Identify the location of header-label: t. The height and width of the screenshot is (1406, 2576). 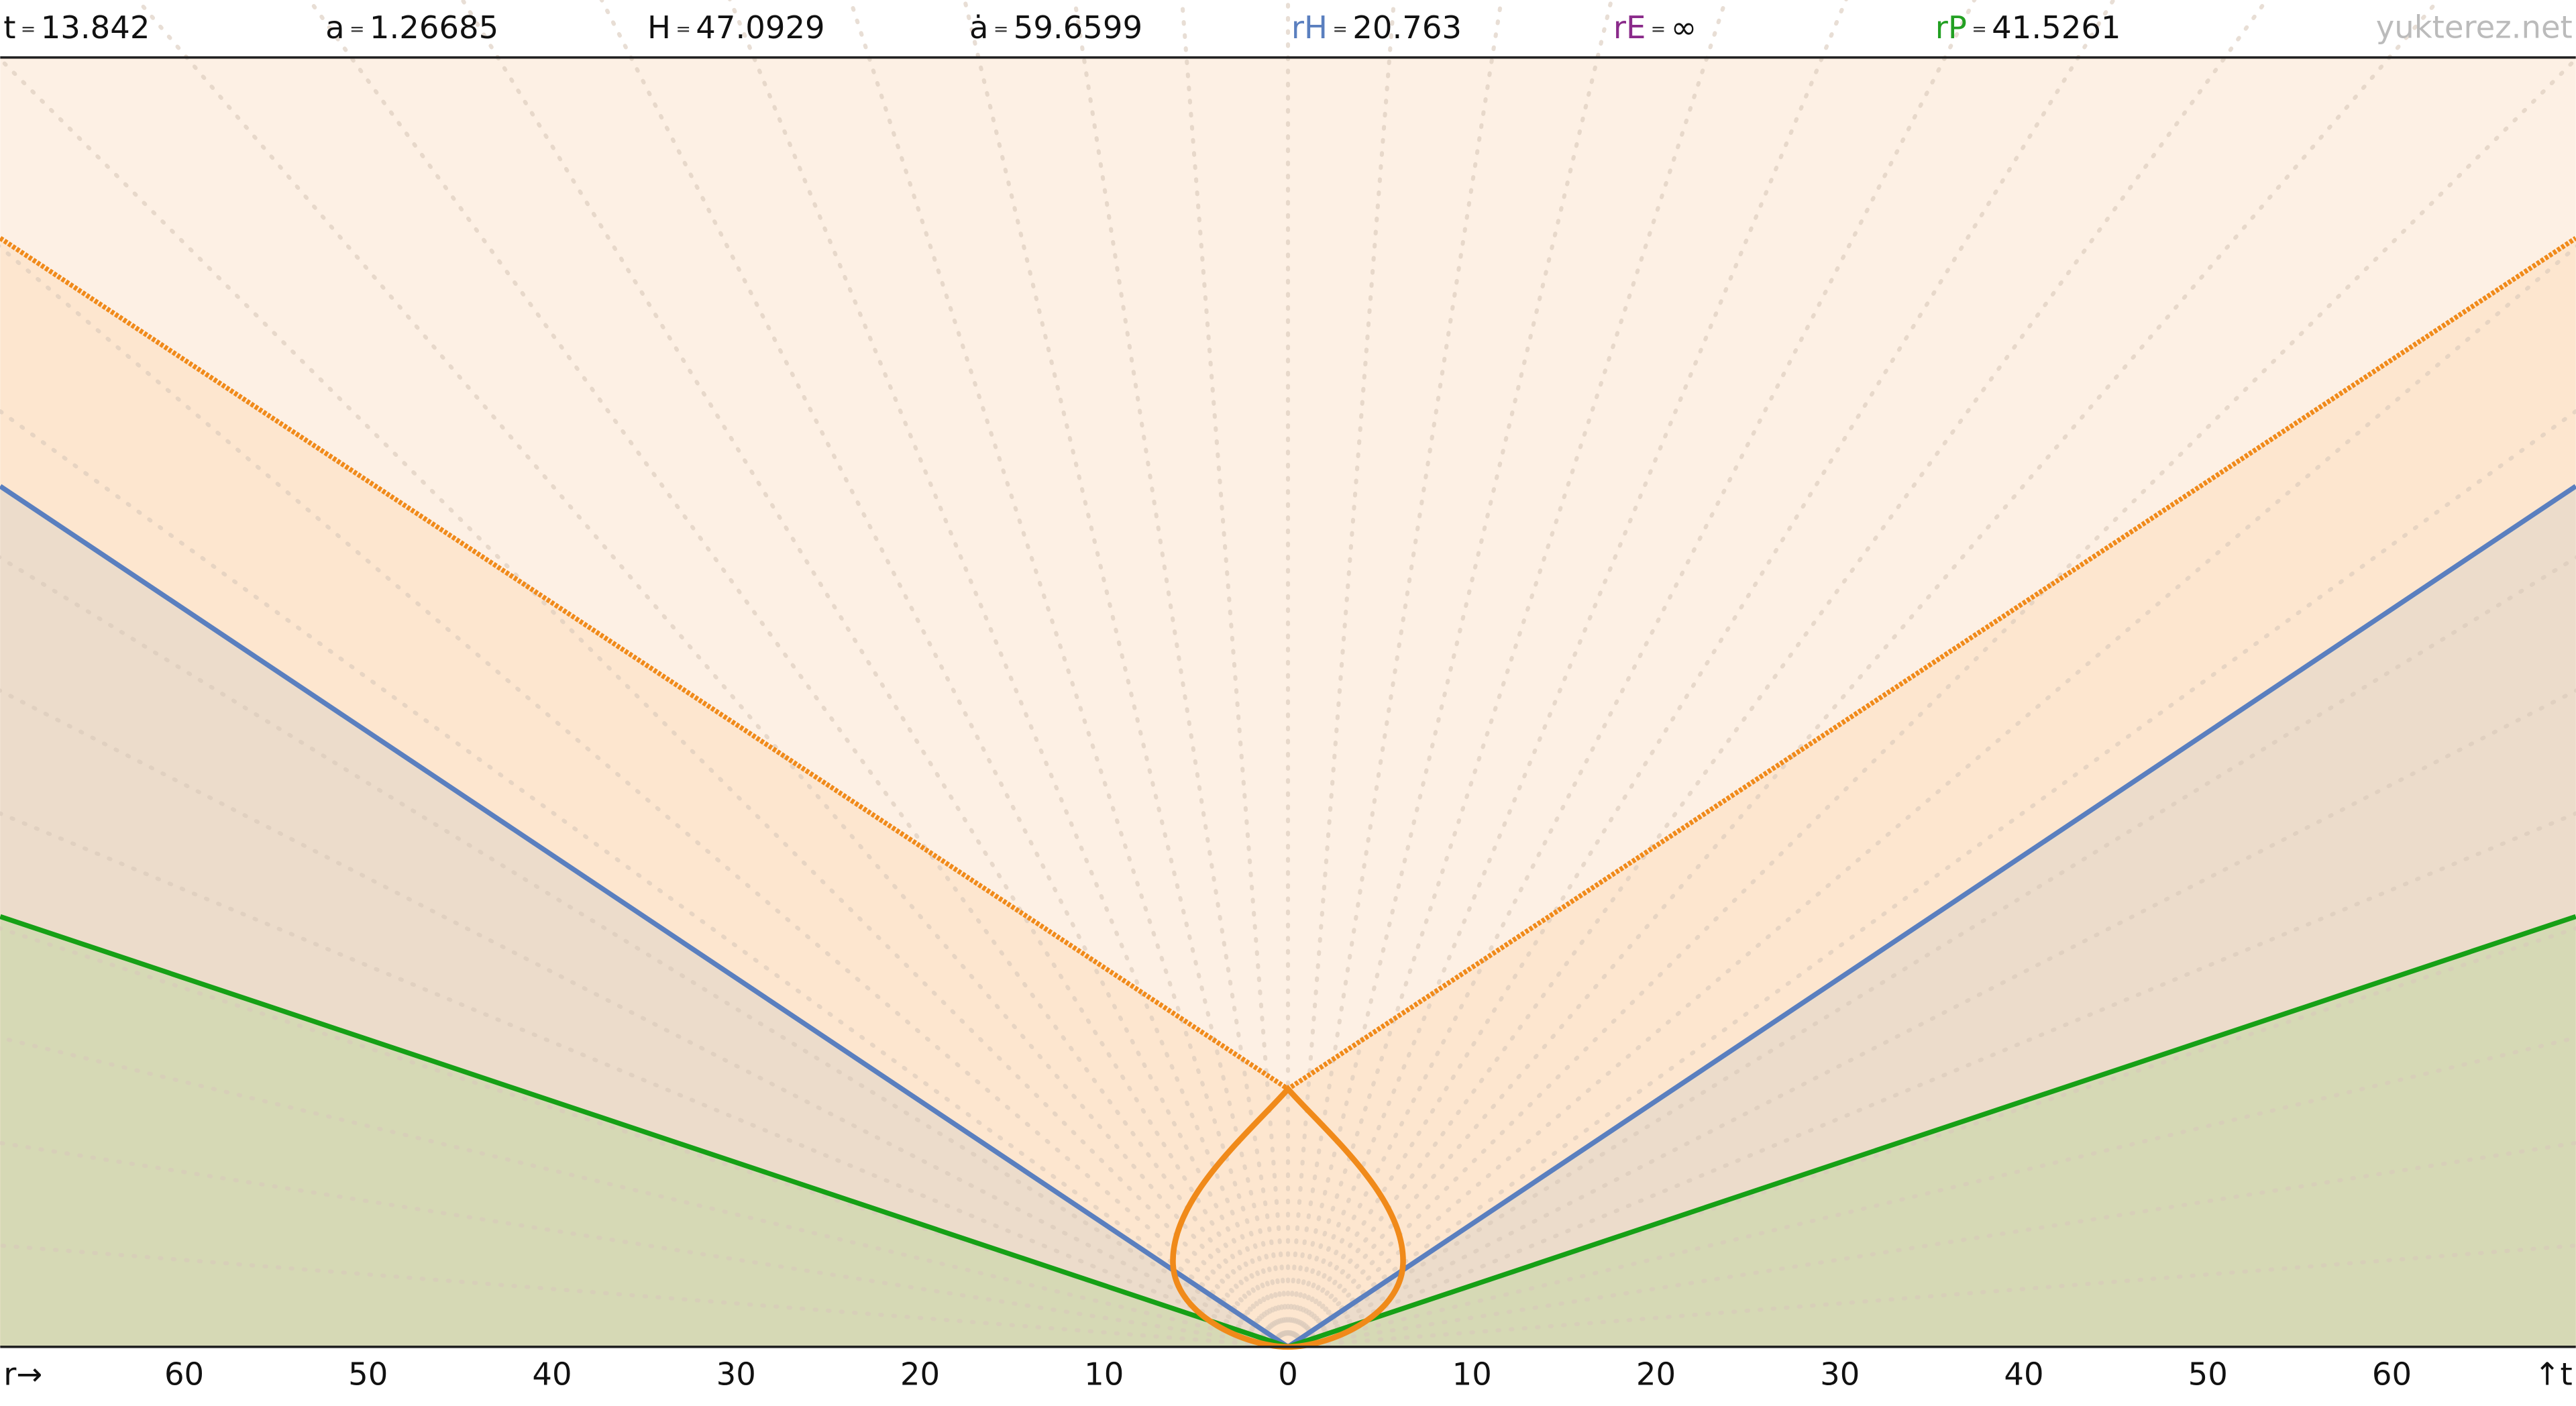
(9, 27).